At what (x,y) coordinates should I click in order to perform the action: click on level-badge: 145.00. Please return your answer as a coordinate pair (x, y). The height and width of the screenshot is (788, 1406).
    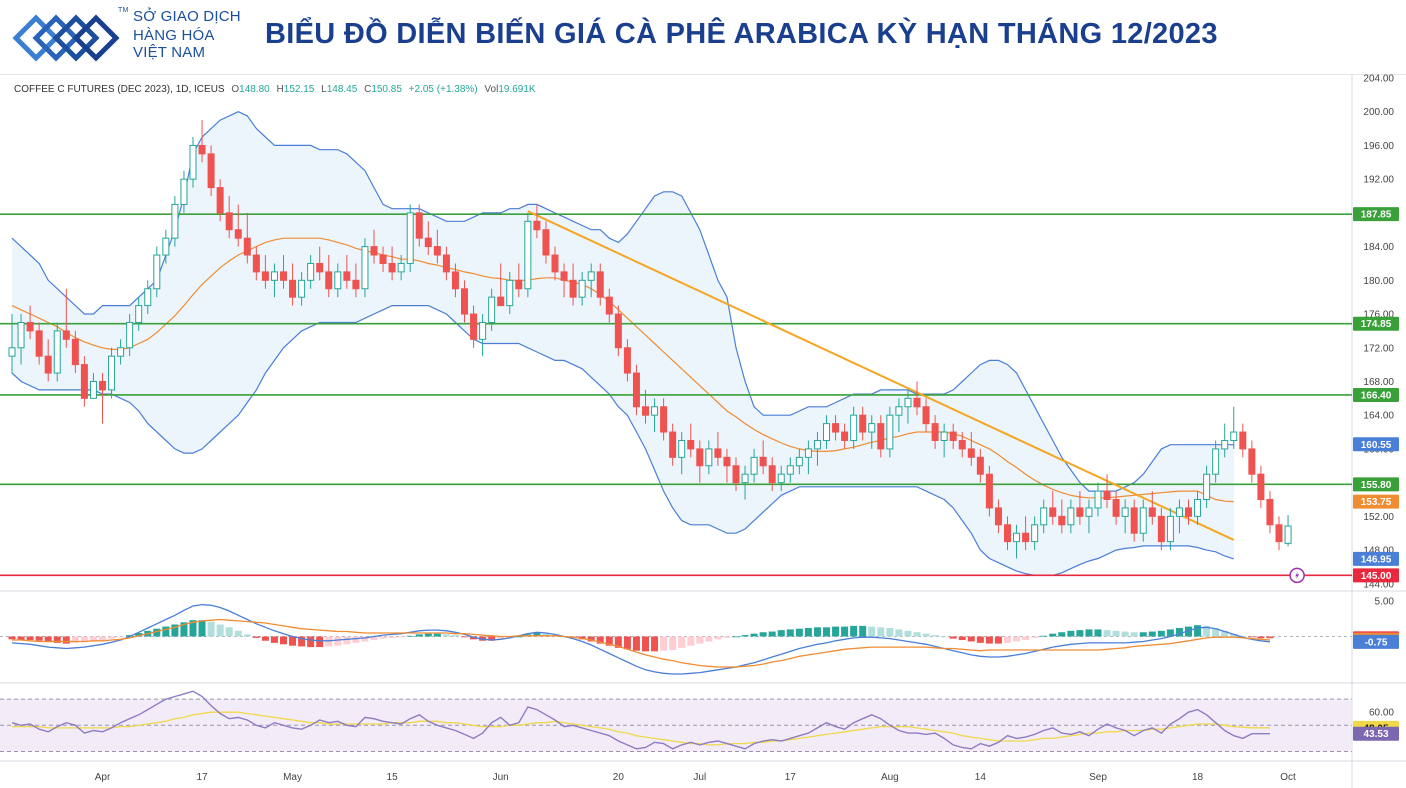
    Looking at the image, I should click on (1376, 576).